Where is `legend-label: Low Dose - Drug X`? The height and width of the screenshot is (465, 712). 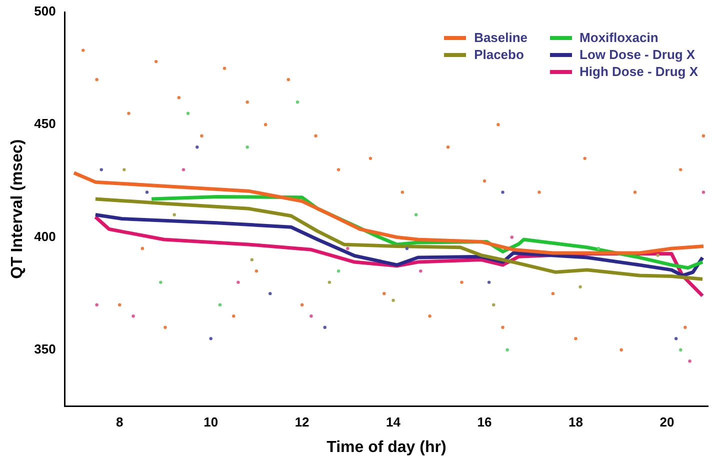
legend-label: Low Dose - Drug X is located at coordinates (638, 54).